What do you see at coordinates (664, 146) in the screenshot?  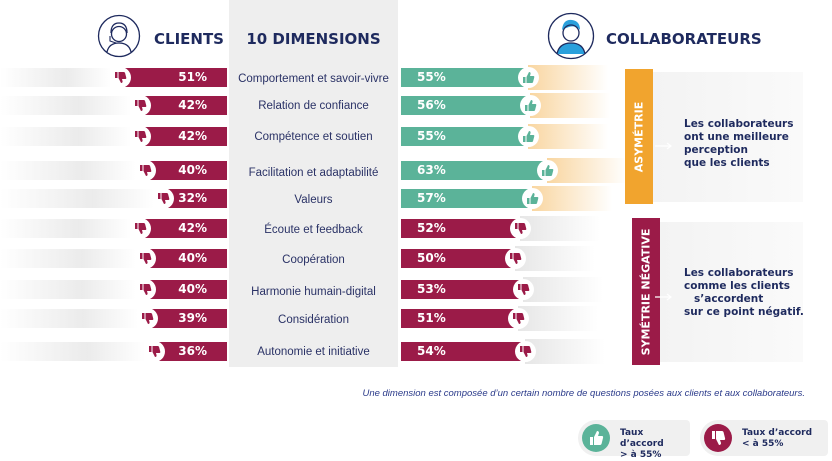 I see `asymetrie-arrow-icon` at bounding box center [664, 146].